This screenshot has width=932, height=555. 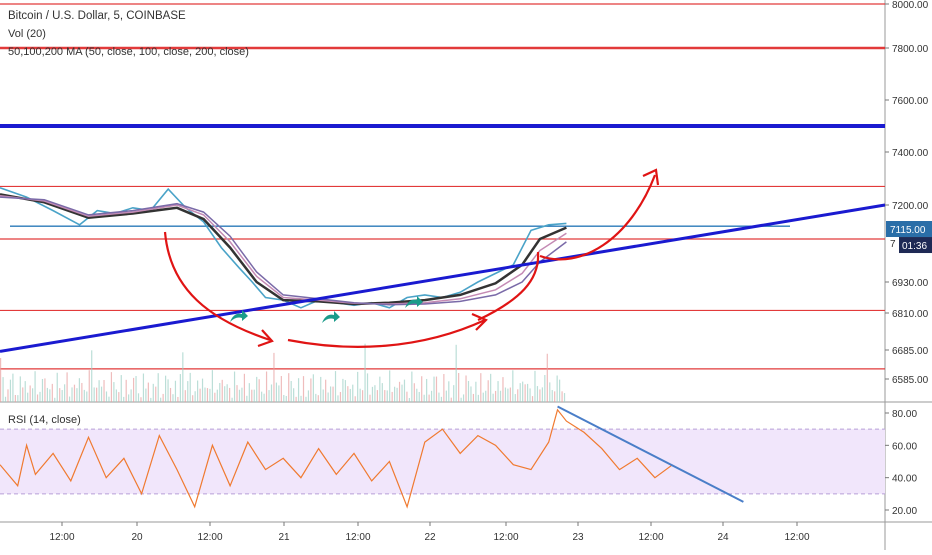 What do you see at coordinates (442, 461) in the screenshot?
I see `rsi-band` at bounding box center [442, 461].